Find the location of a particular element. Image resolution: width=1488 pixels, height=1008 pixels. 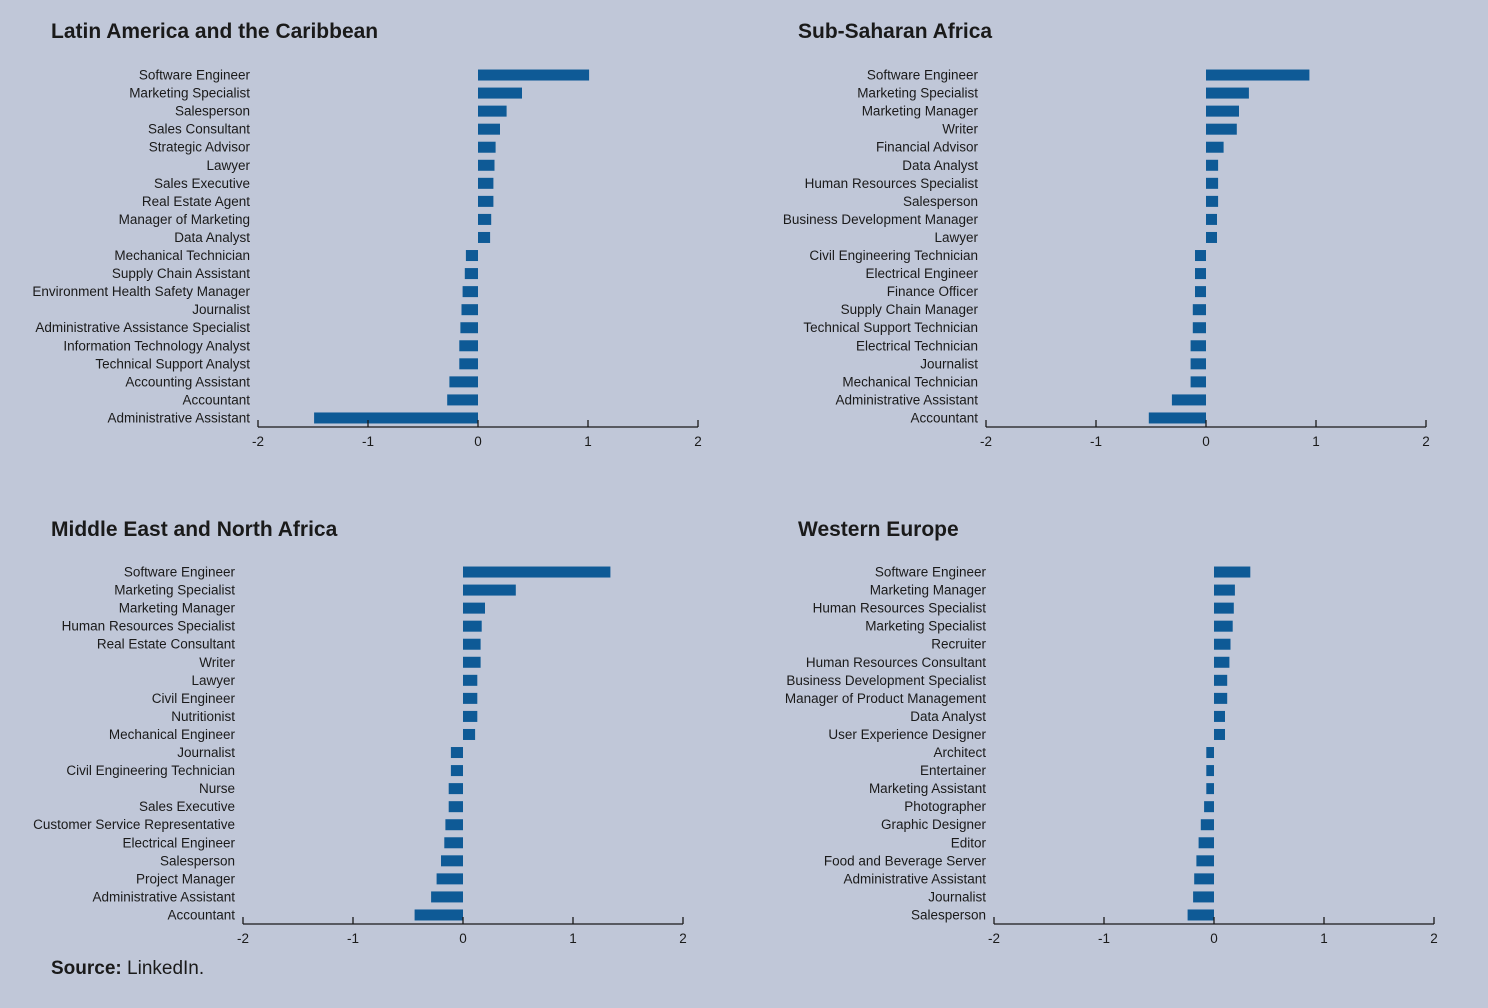

category-label: Recruiter is located at coordinates (958, 644).